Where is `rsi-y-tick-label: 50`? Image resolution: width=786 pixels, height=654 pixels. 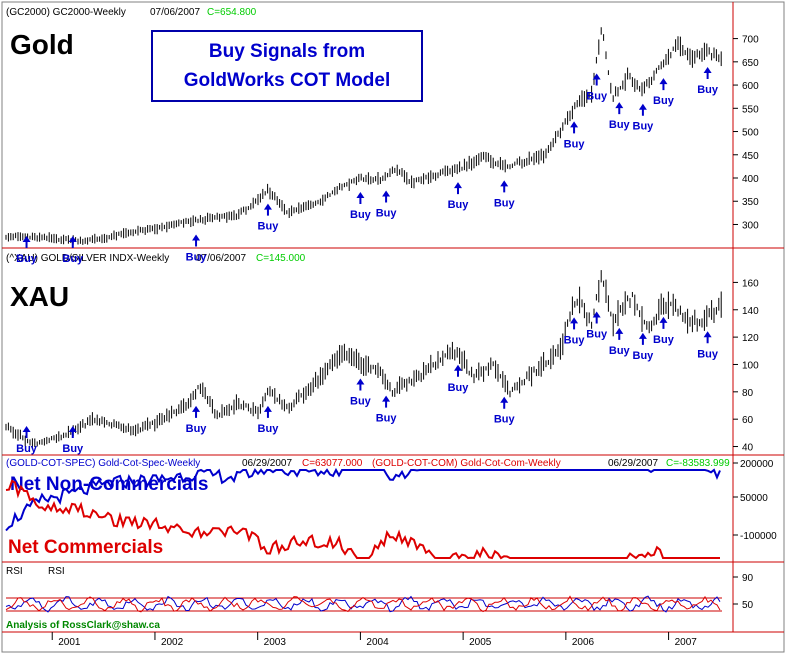
rsi-y-tick-label: 50 is located at coordinates (748, 605).